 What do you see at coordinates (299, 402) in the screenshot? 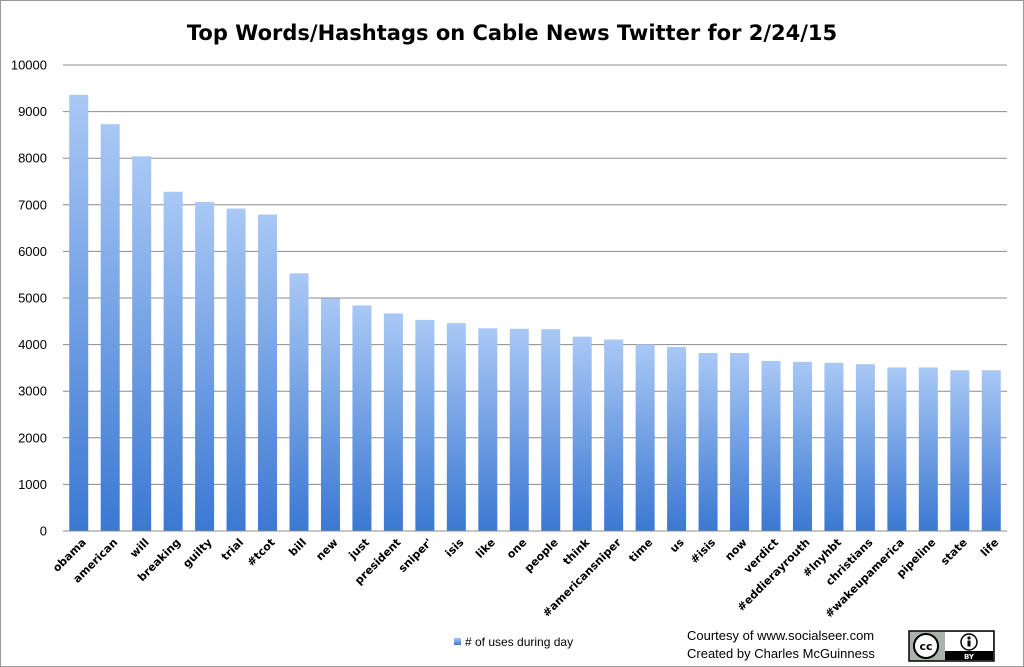
I see `bar-bill` at bounding box center [299, 402].